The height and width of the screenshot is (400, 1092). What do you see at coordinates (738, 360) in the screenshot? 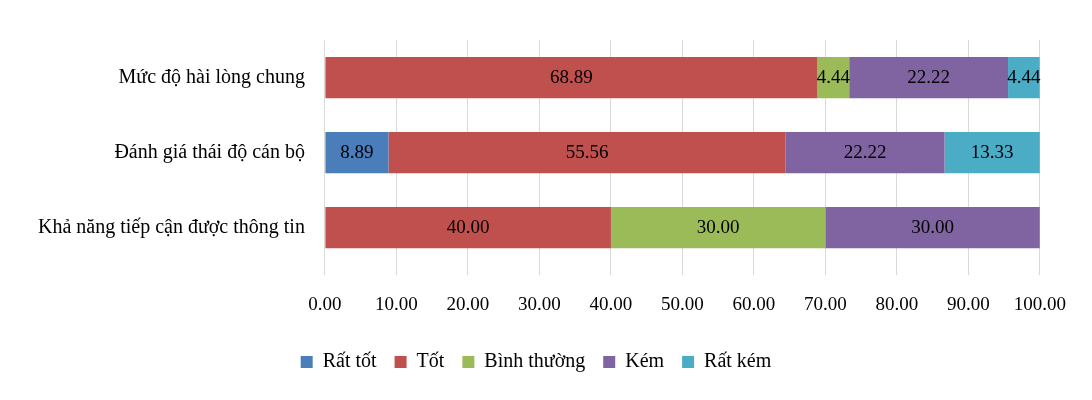
I see `legend-label: Rất kém` at bounding box center [738, 360].